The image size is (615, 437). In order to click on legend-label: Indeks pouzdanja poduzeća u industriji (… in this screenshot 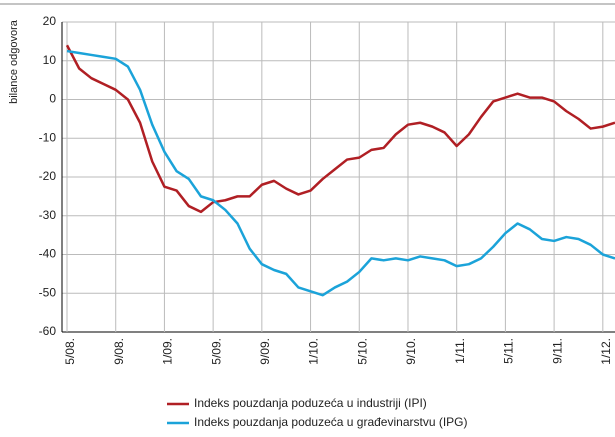, I will do `click(310, 403)`.